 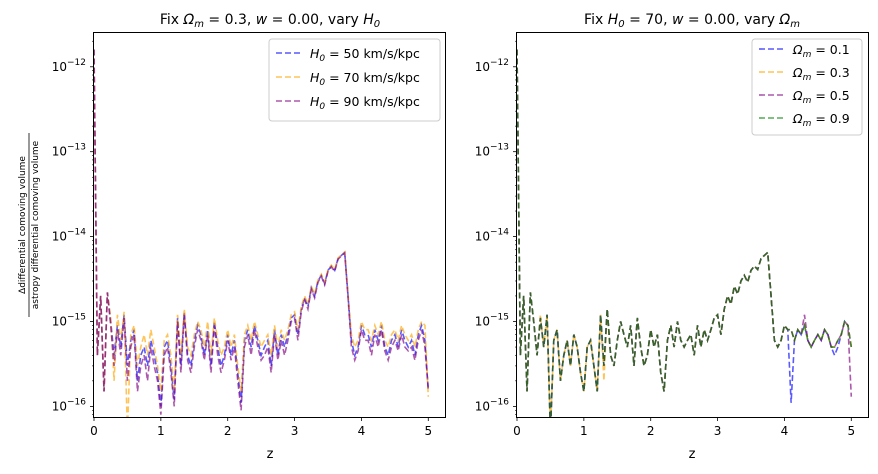 What do you see at coordinates (692, 454) in the screenshot?
I see `right-x-axis-label: z` at bounding box center [692, 454].